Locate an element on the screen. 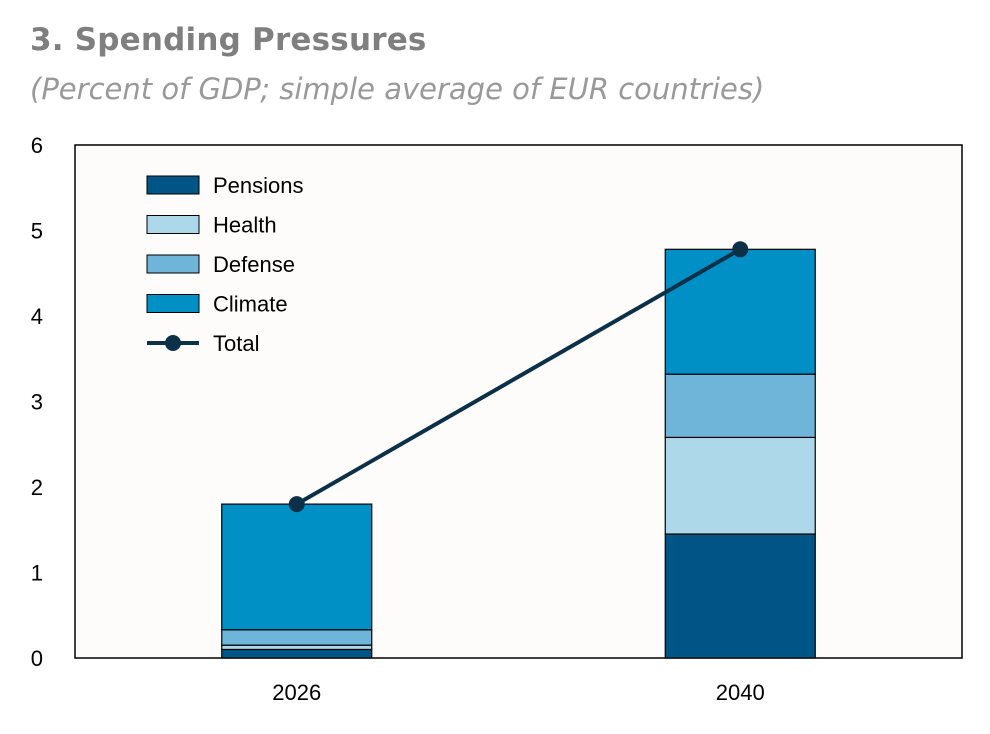 Image resolution: width=990 pixels, height=734 pixels. bar-defense-2040 is located at coordinates (740, 406).